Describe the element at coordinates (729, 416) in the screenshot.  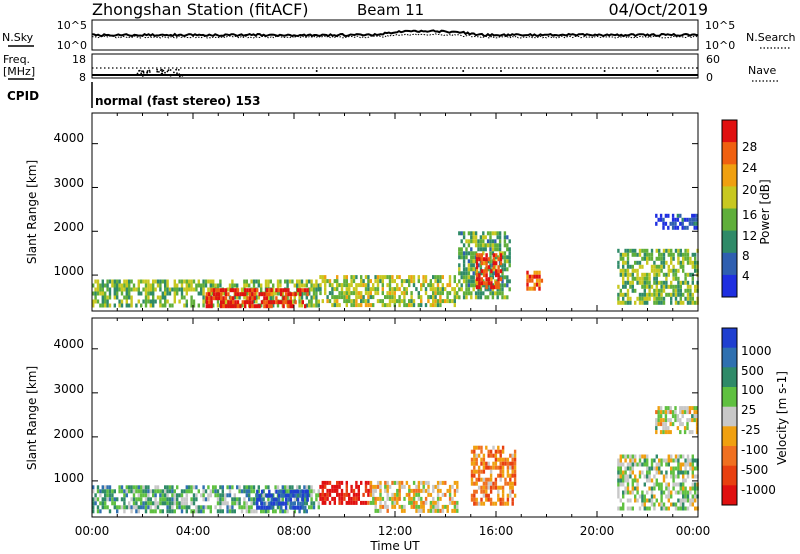
I see `velocity-colorbar-swatch` at that location.